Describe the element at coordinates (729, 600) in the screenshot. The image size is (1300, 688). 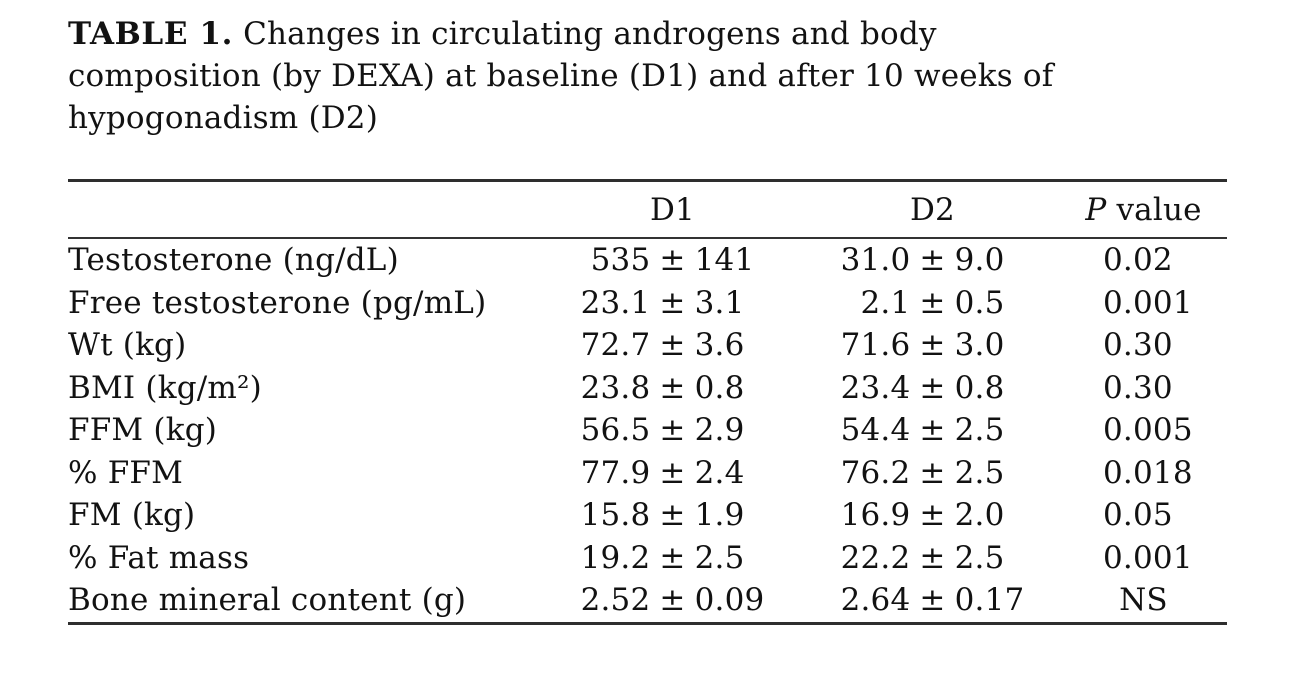
I see `d1-sd: 0.09` at that location.